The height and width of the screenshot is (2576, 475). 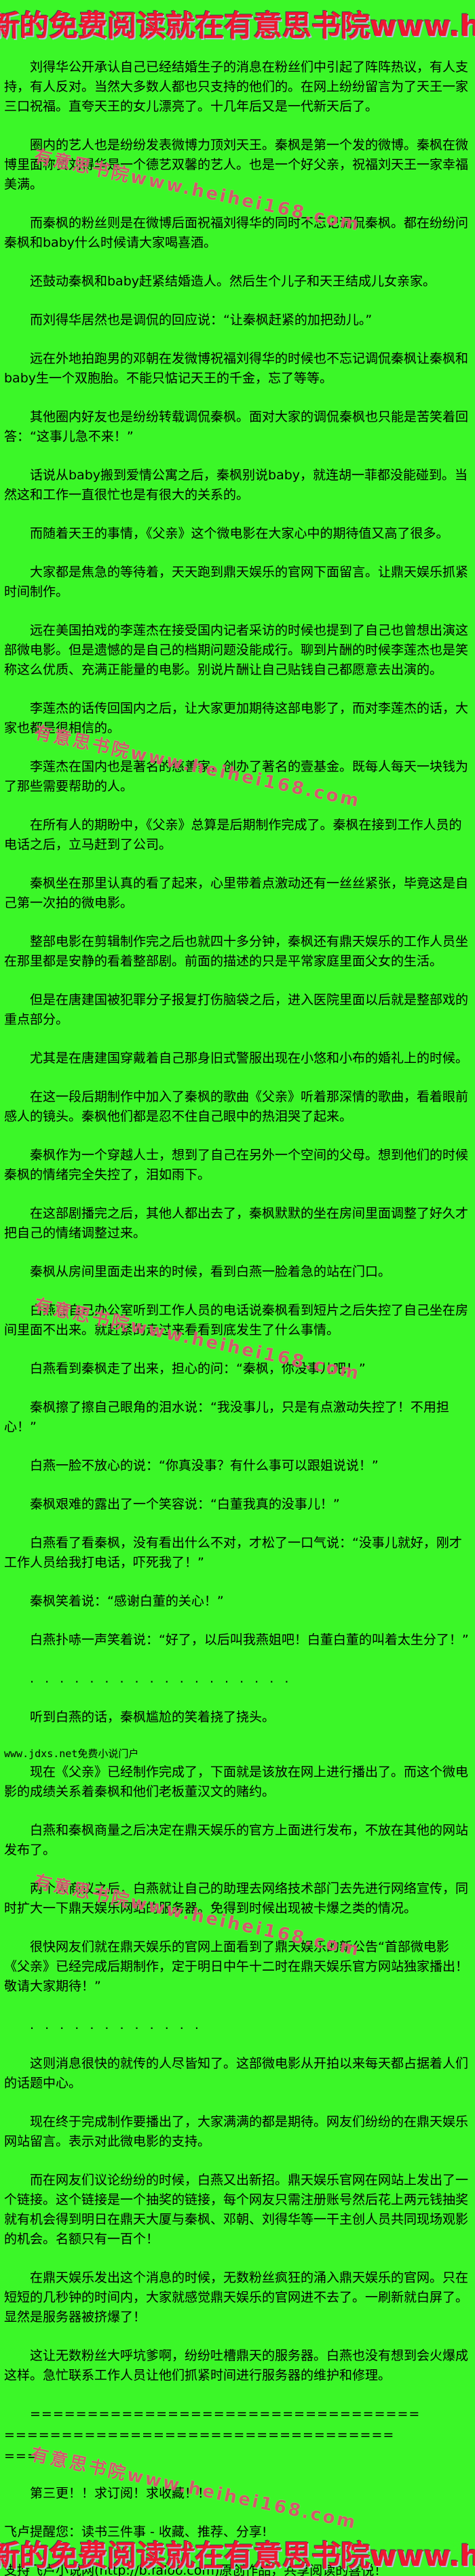 I want to click on update-note: 第三更！！求订阅！求收藏！！, so click(x=120, y=2493).